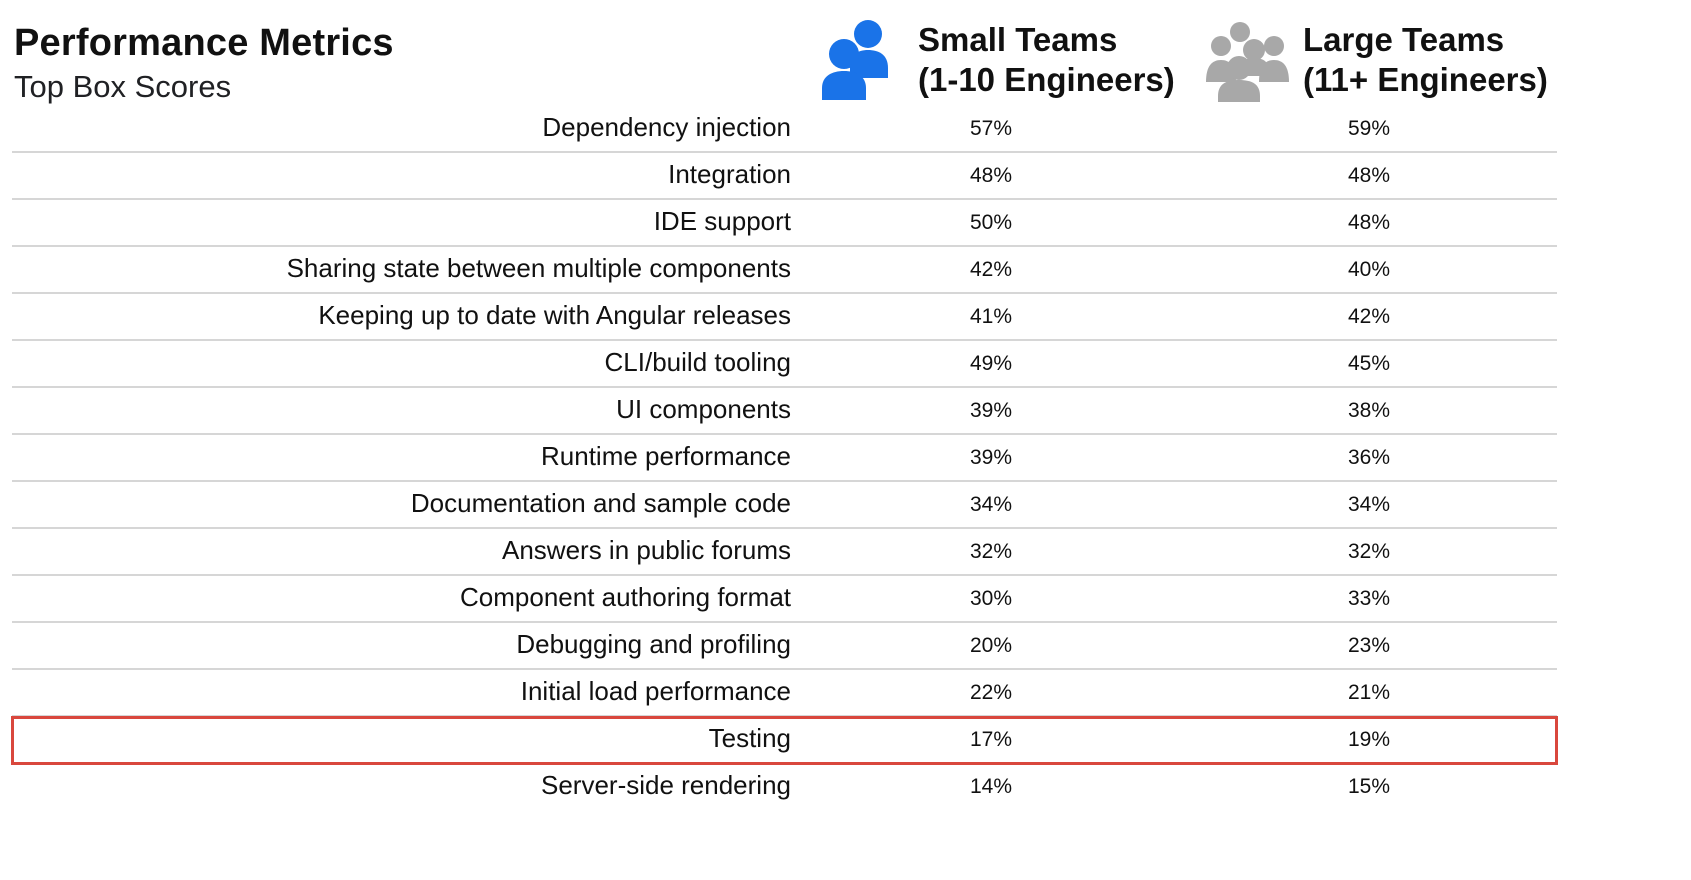  I want to click on small-teams-value: 57%, so click(991, 128).